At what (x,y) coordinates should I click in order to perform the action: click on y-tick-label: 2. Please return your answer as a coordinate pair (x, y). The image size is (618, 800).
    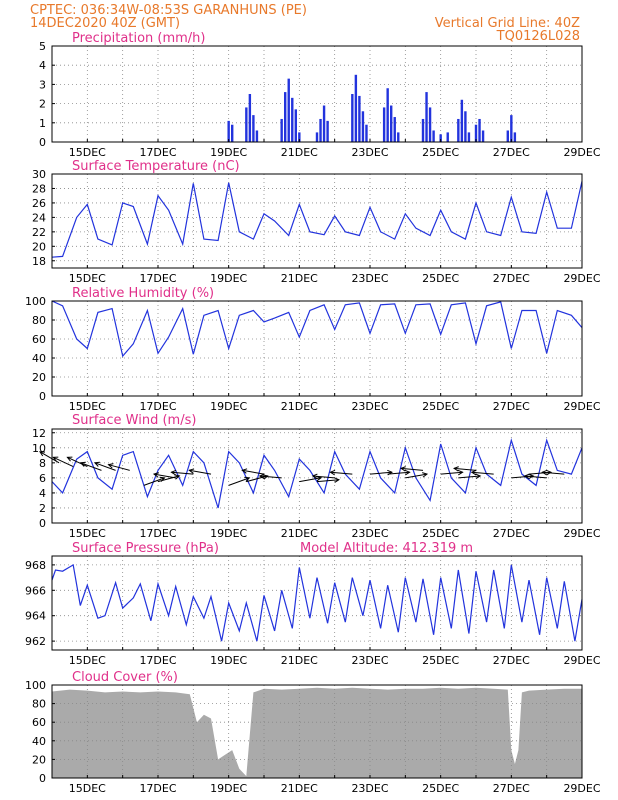
    Looking at the image, I should click on (42, 104).